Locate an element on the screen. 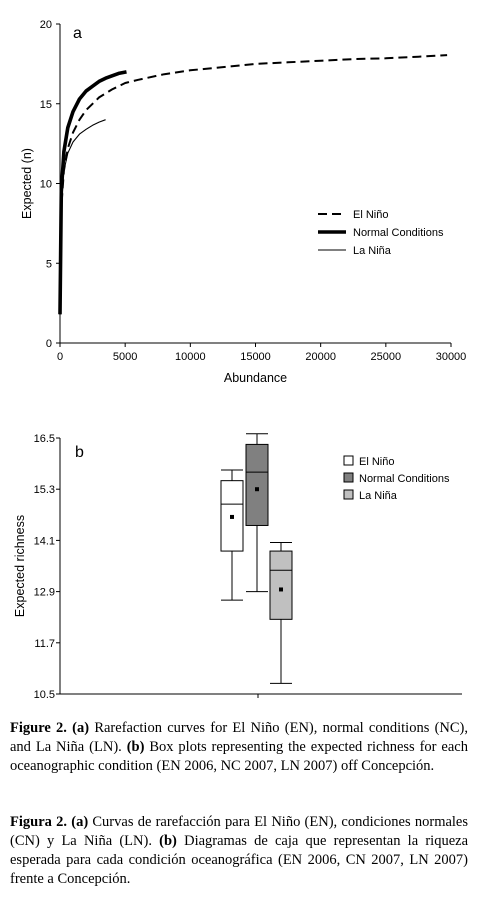 This screenshot has height=917, width=480. caption-lead: Figura 2. is located at coordinates (38, 822).